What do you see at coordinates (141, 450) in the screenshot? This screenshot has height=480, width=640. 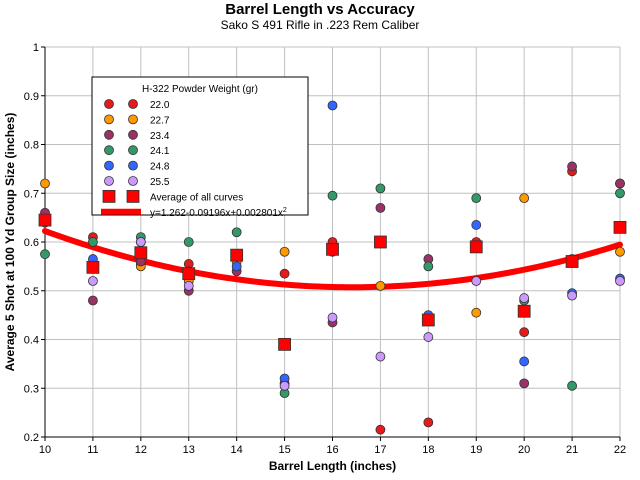 I see `x-tick-label: 12` at bounding box center [141, 450].